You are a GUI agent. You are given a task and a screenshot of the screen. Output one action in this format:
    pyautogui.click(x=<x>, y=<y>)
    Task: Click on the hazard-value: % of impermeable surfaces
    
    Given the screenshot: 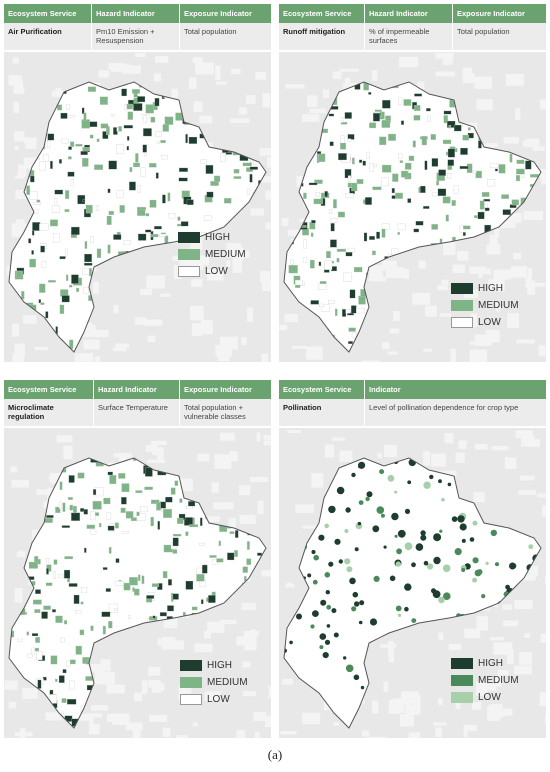 What is the action you would take?
    pyautogui.click(x=409, y=36)
    